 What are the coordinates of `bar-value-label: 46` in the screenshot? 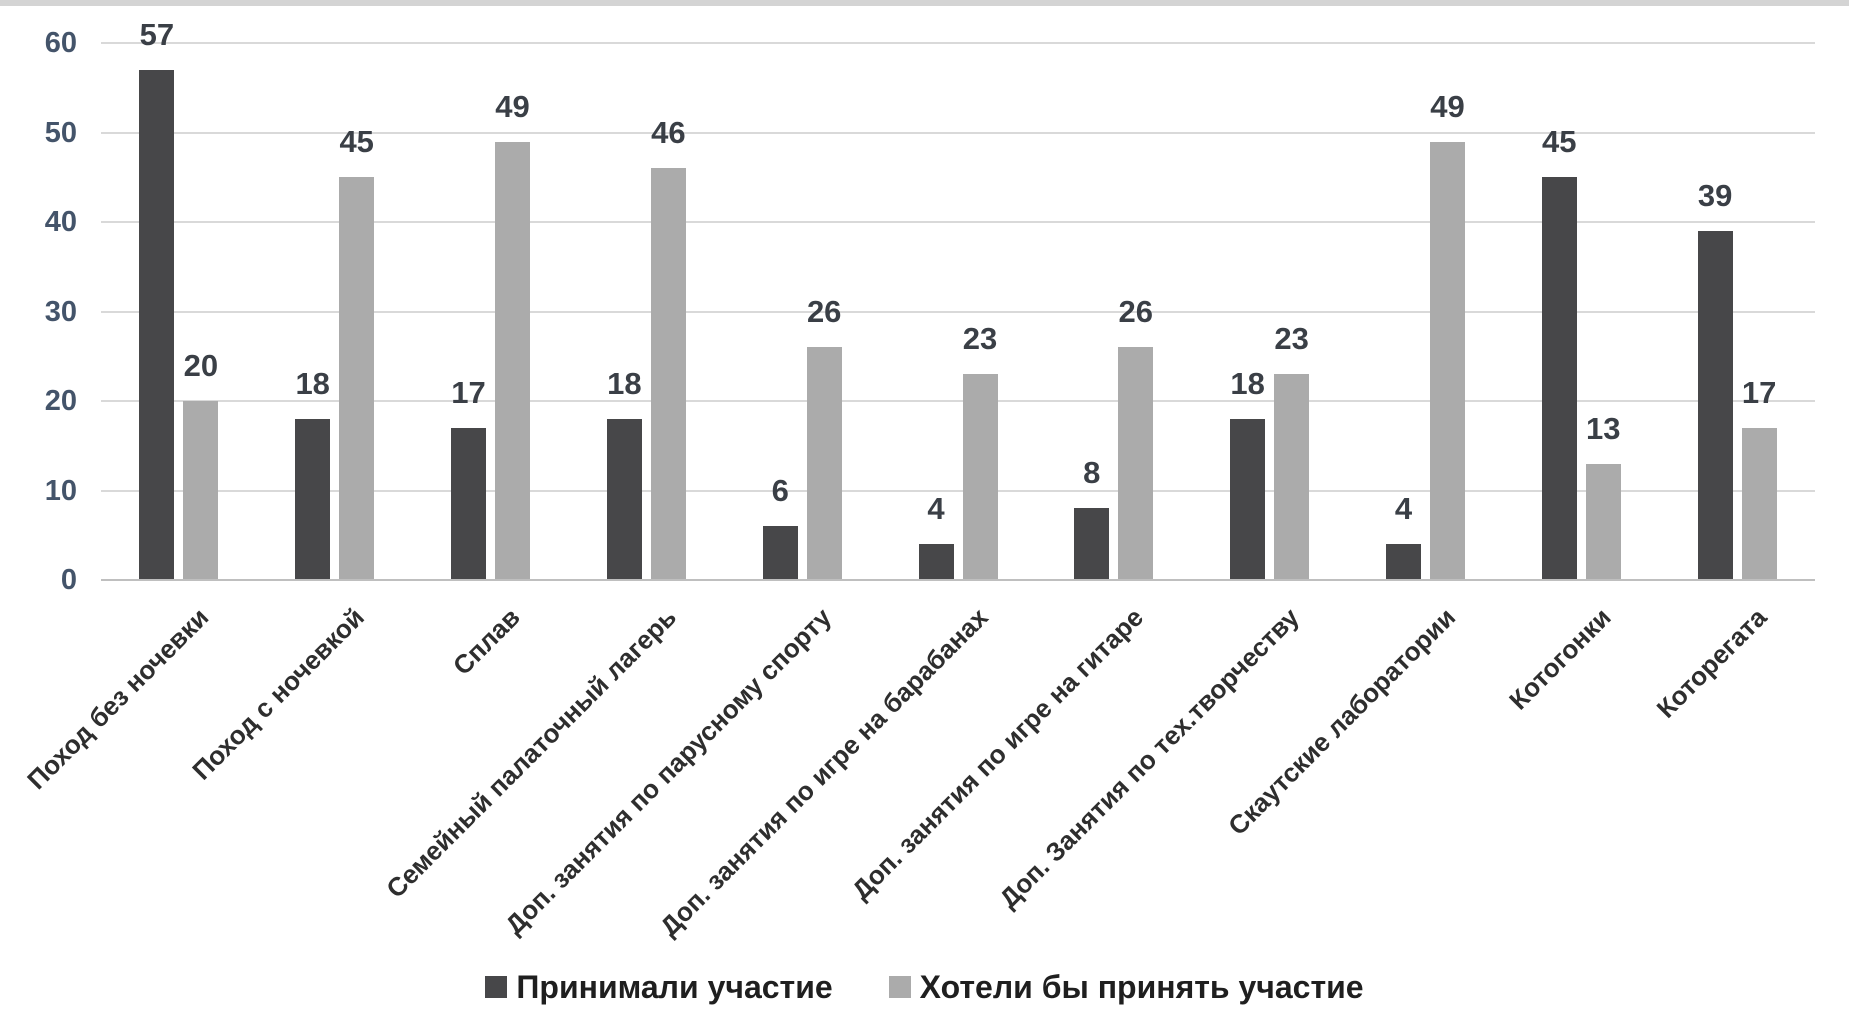 It's located at (668, 133).